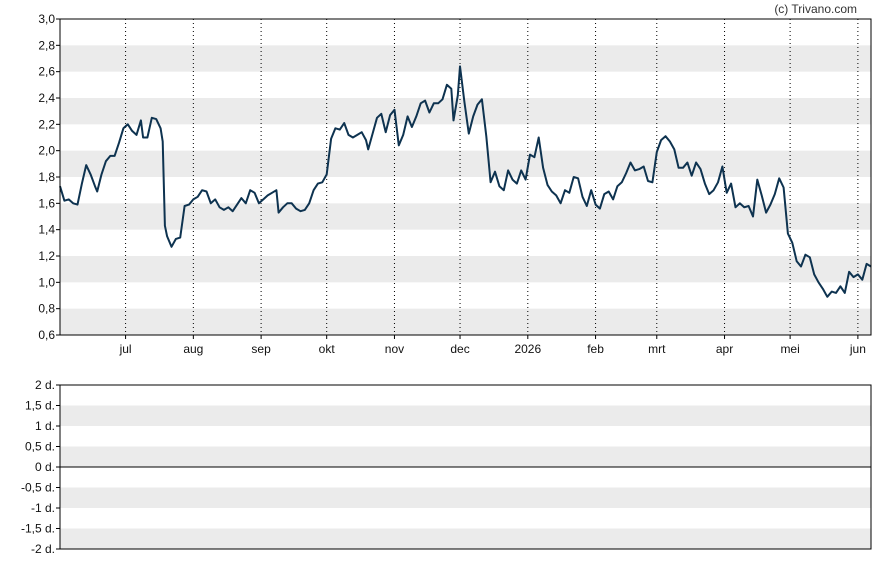 The height and width of the screenshot is (570, 888). I want to click on sub-y-tick-label: 0,5 d., so click(40, 447).